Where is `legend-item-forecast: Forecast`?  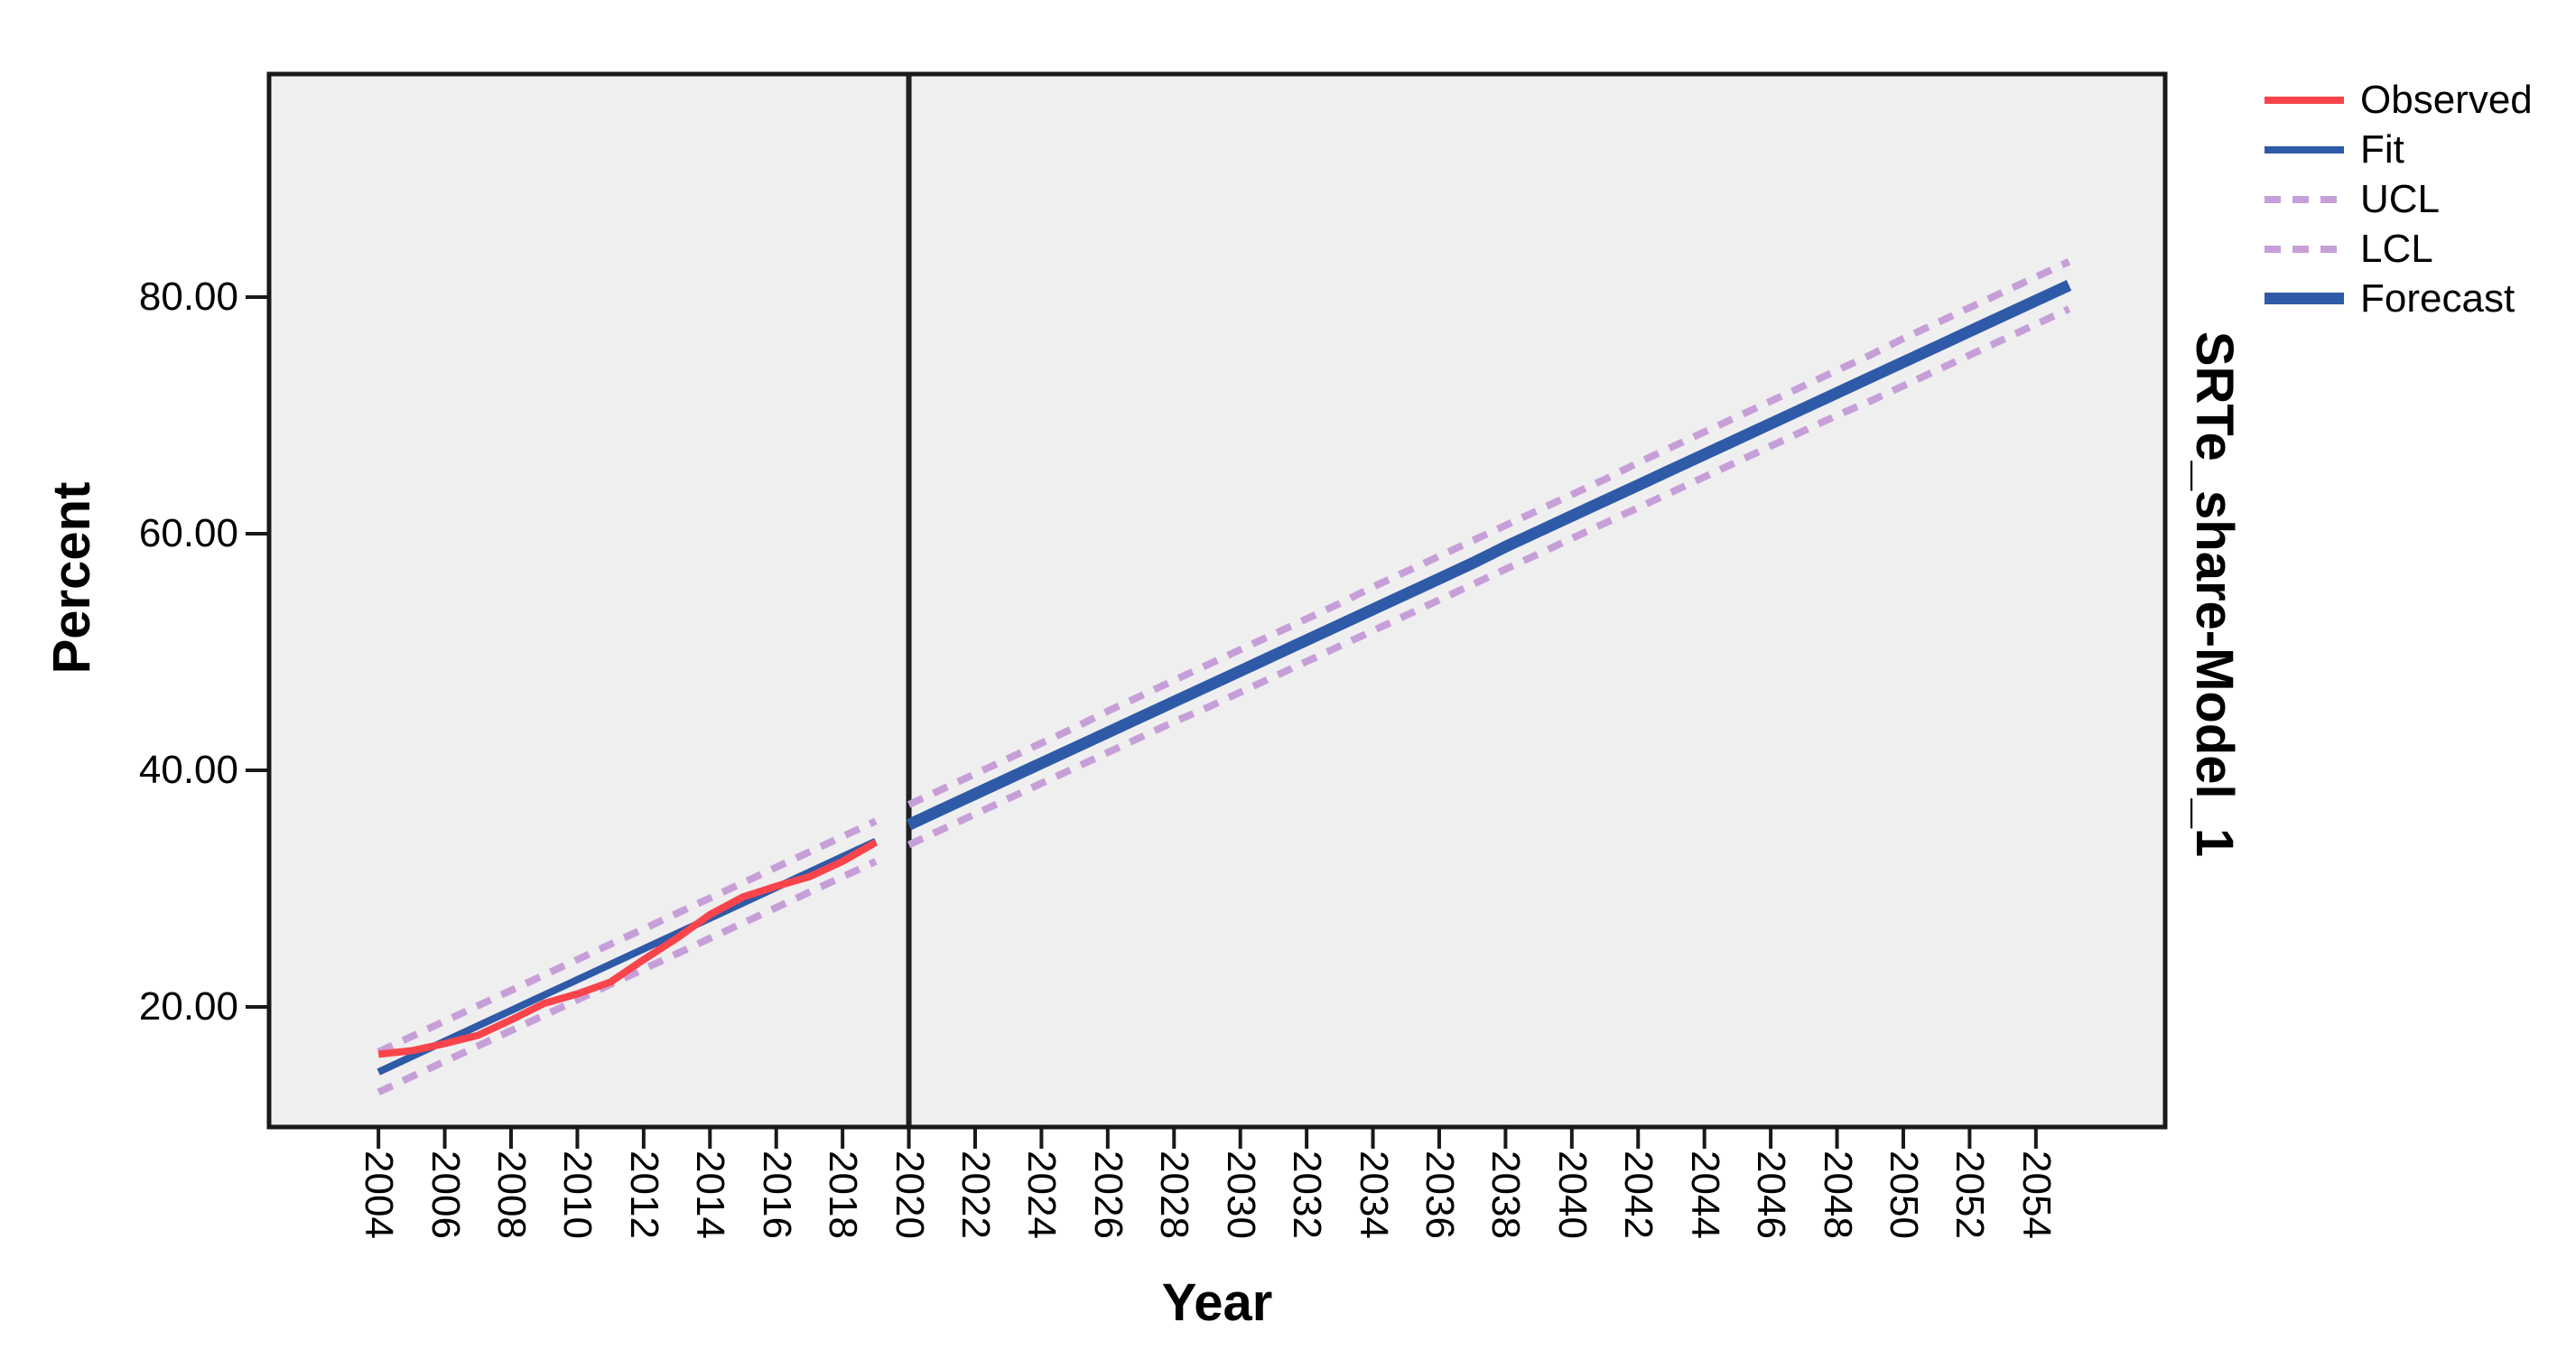
legend-item-forecast: Forecast is located at coordinates (2398, 298).